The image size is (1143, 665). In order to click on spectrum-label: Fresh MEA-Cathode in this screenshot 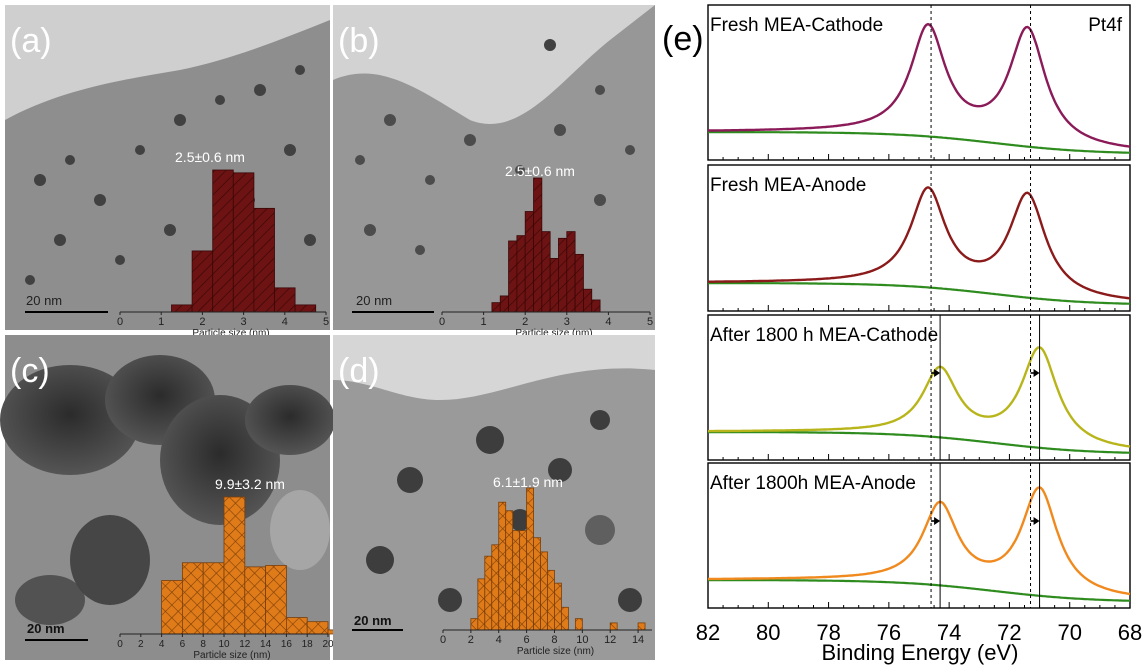, I will do `click(796, 25)`.